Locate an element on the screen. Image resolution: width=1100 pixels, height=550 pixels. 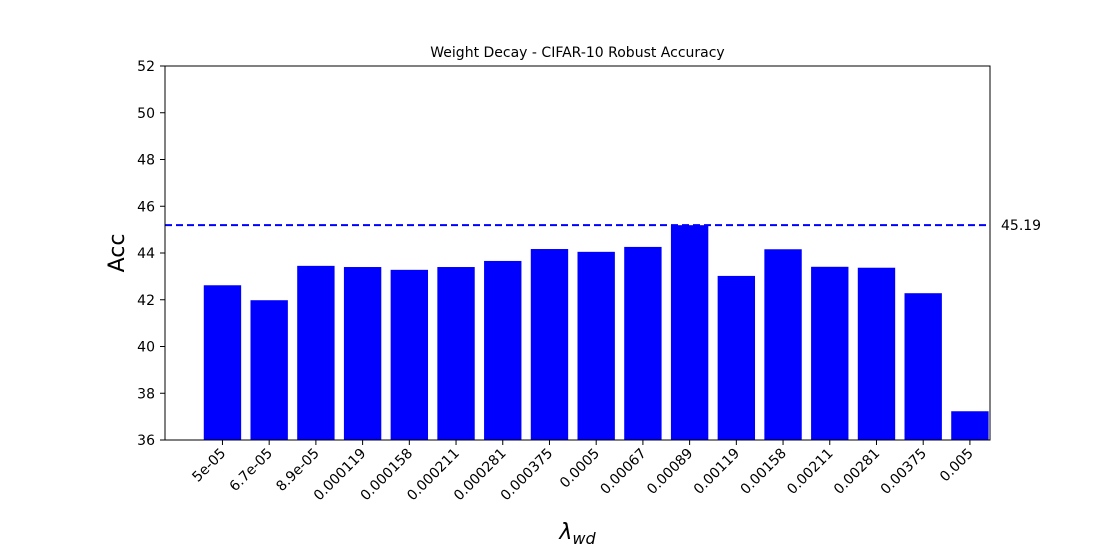
x-tick-label: 0.00119 is located at coordinates (717, 472).